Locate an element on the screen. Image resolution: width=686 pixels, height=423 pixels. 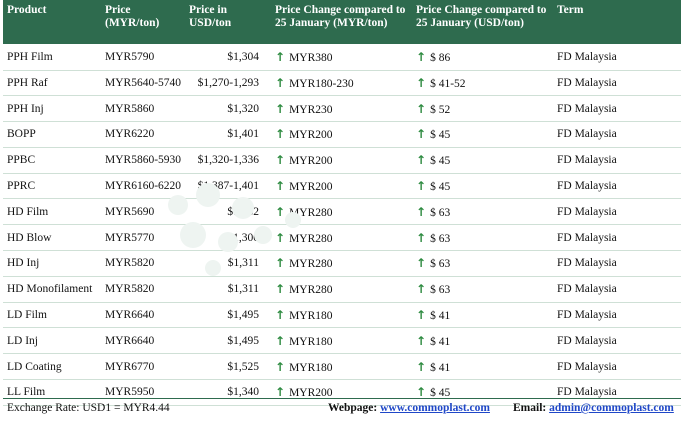
product-cell-text: HD Film is located at coordinates (28, 211).